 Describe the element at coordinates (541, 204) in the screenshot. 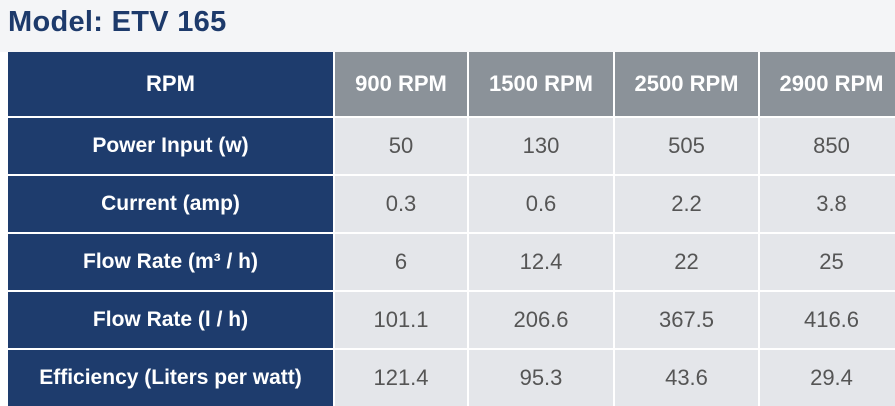

I see `table-cell: 0.6` at that location.